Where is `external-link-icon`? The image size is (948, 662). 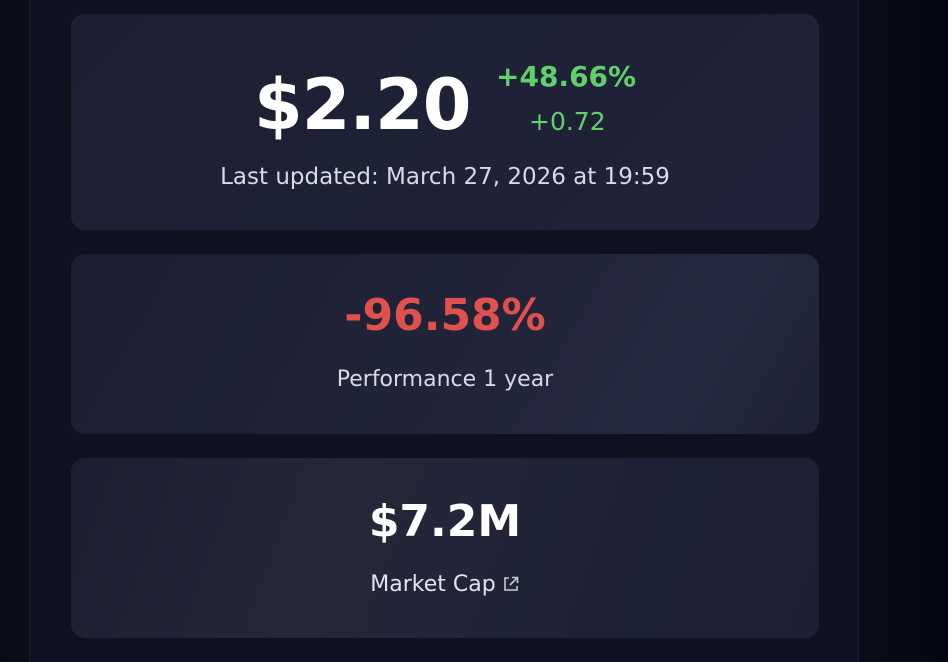
external-link-icon is located at coordinates (511, 586).